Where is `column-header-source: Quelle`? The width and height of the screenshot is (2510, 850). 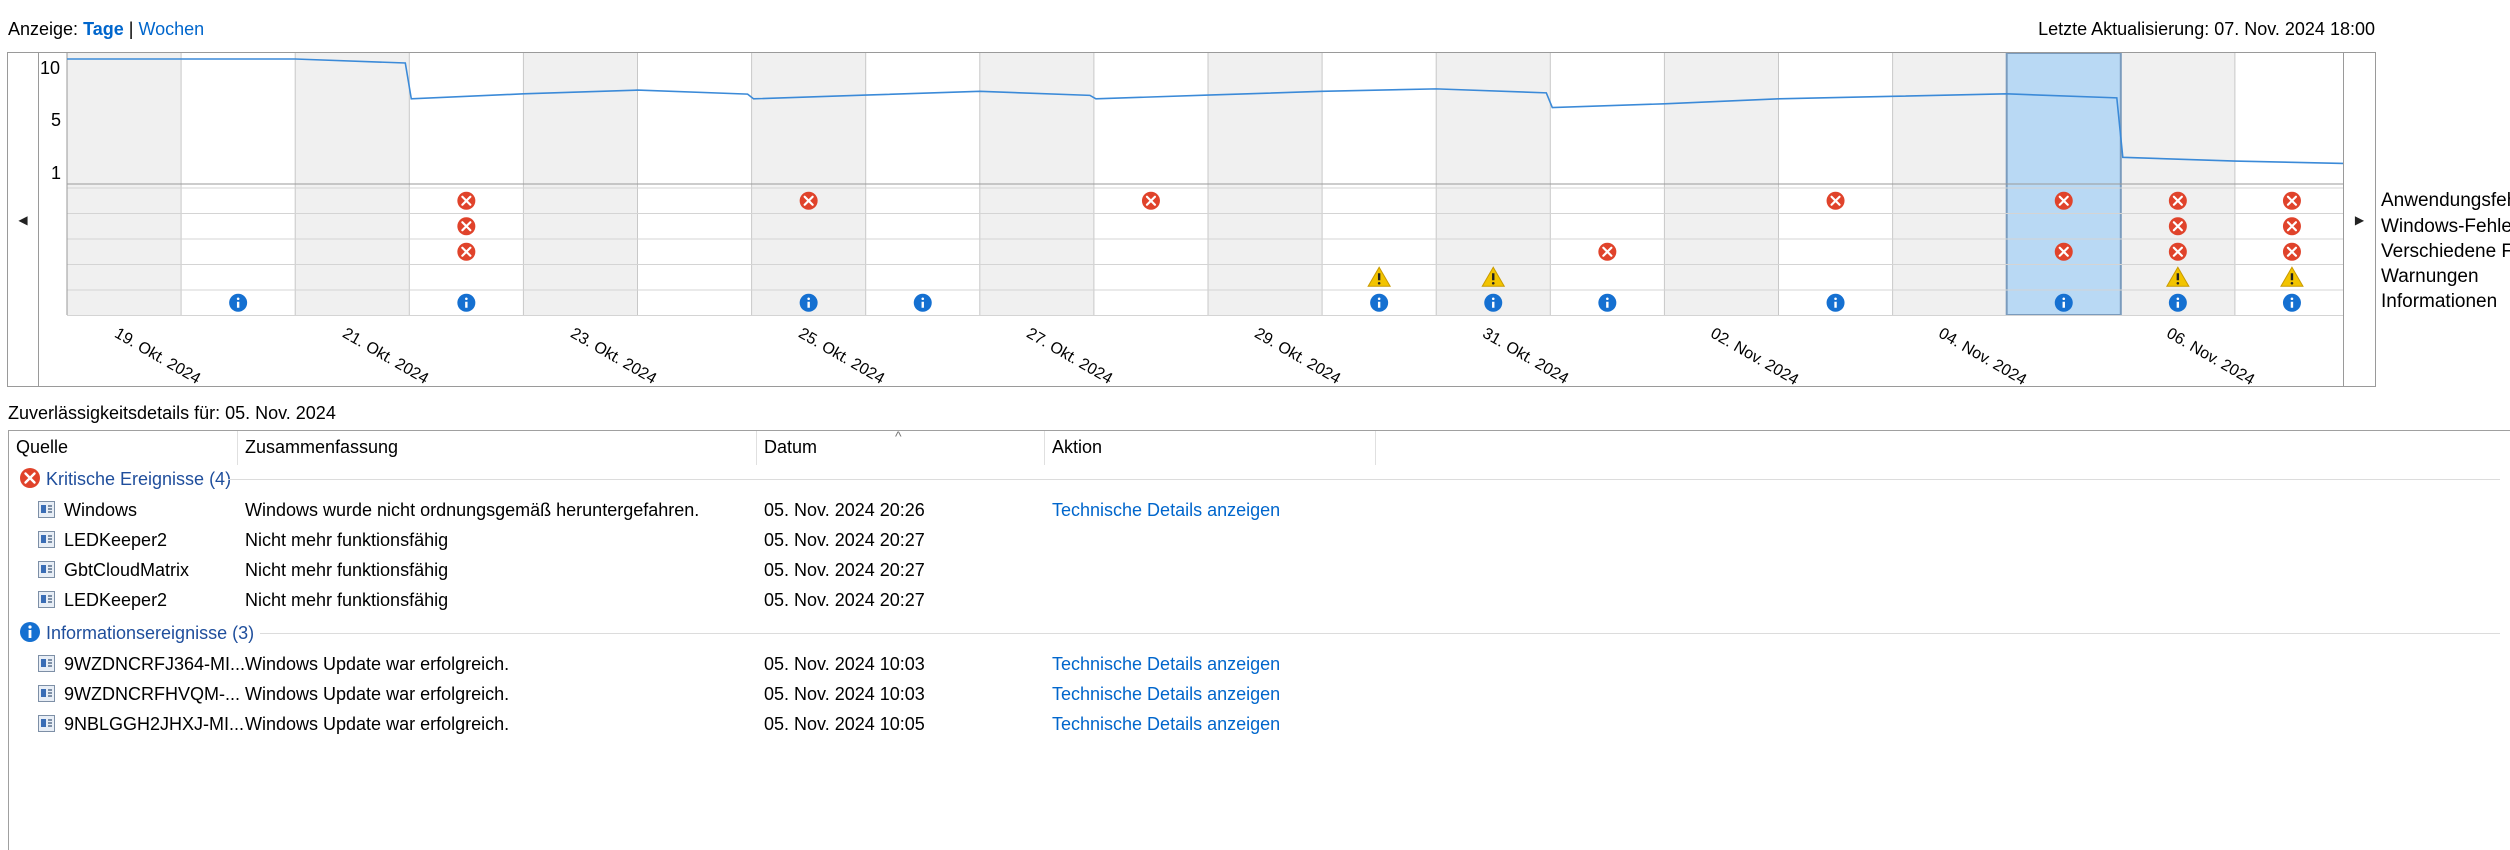
column-header-source: Quelle is located at coordinates (42, 447).